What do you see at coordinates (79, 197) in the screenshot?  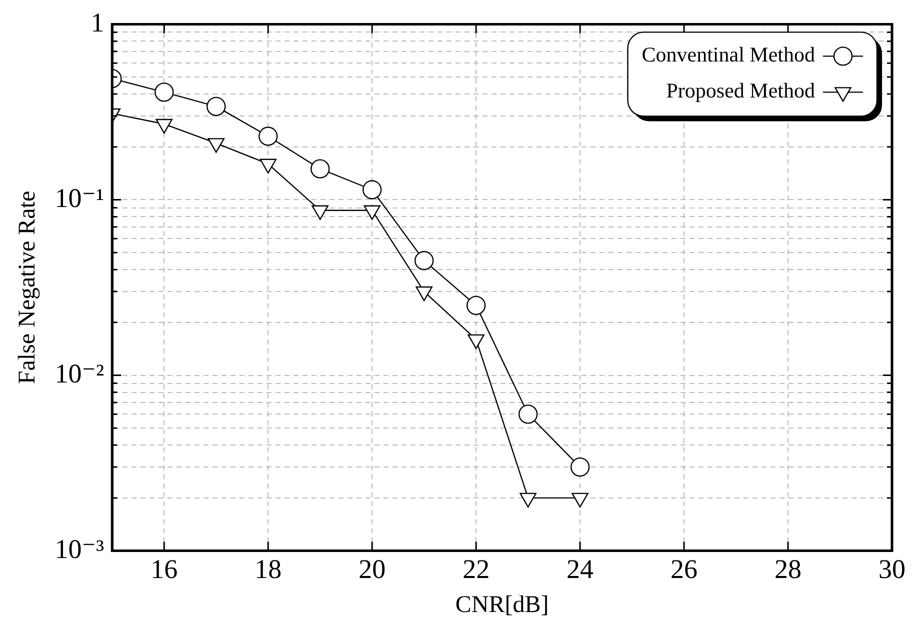 I see `y-tick-label: 10⁻¹` at bounding box center [79, 197].